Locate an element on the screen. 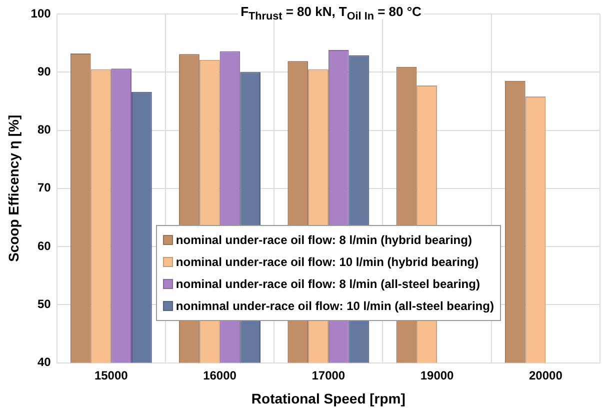 This screenshot has height=412, width=602. y-tick-label: 90 is located at coordinates (44, 71).